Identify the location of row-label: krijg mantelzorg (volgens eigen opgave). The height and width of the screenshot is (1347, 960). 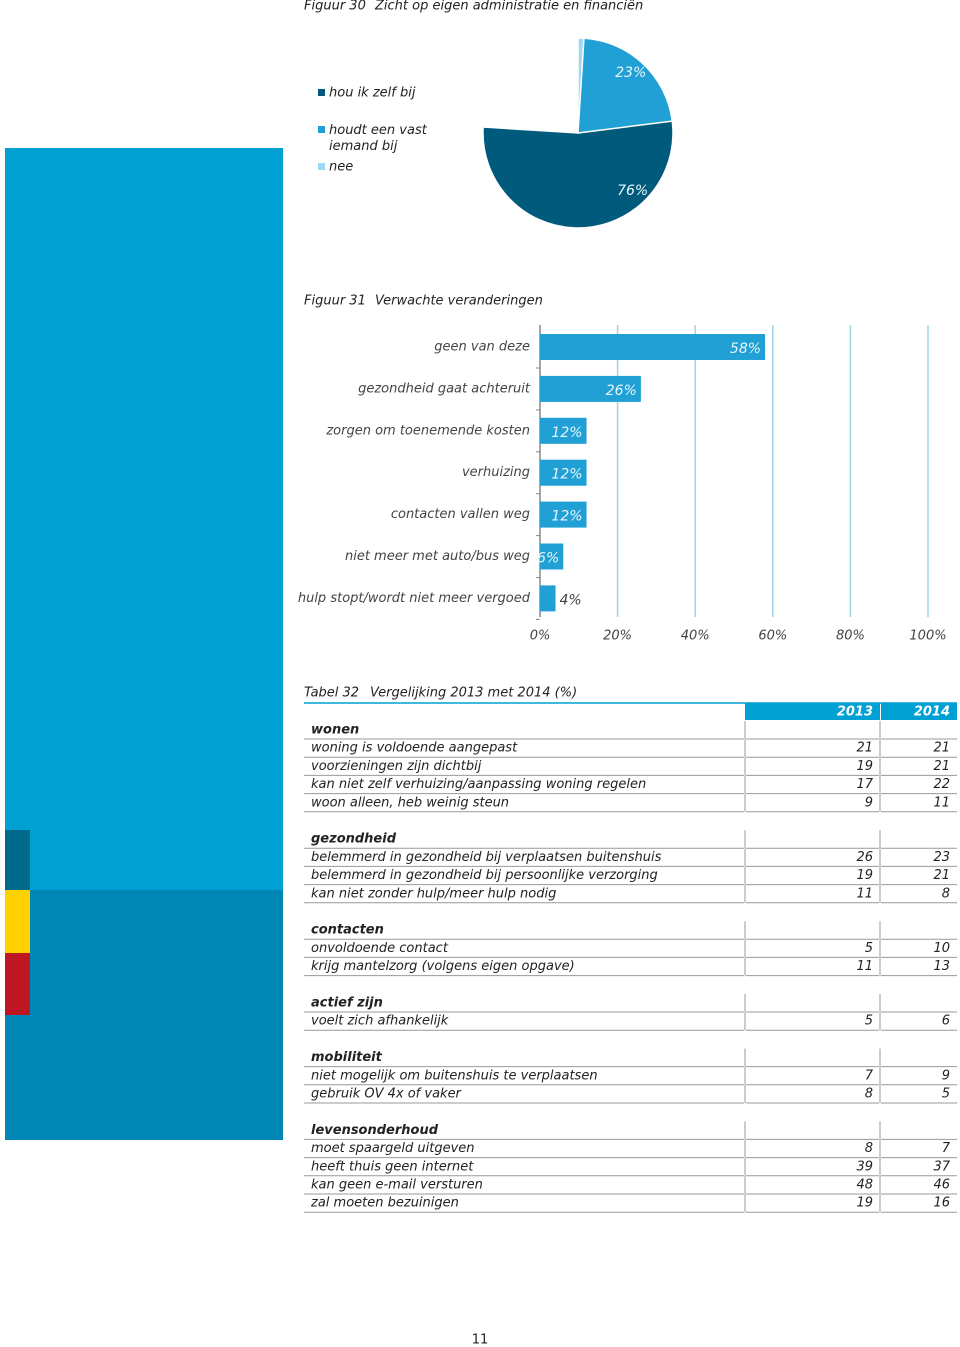
(443, 966).